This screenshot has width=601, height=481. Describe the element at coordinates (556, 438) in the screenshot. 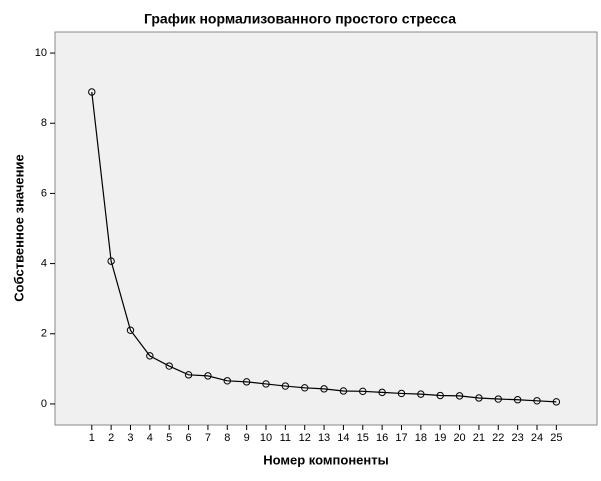

I see `x-tick-label: 25` at that location.